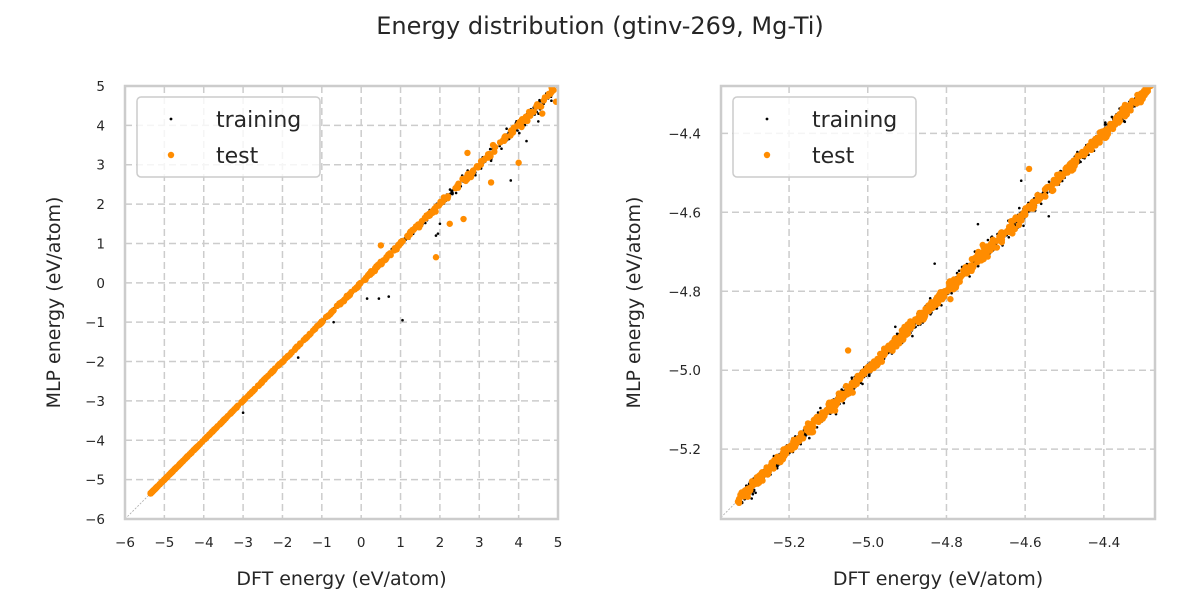  Describe the element at coordinates (341, 579) in the screenshot. I see `x-axis-label: DFT energy (eV/atom)` at that location.